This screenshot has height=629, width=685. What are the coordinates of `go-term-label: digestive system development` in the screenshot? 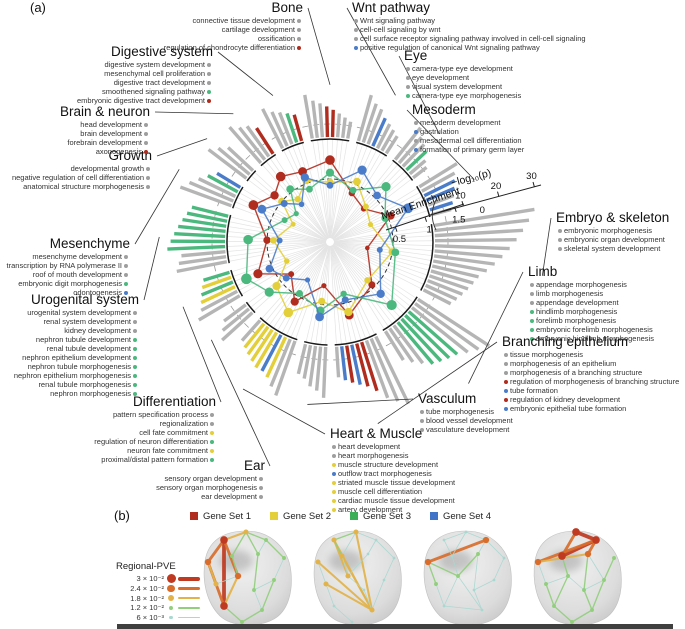 It's located at (154, 64).